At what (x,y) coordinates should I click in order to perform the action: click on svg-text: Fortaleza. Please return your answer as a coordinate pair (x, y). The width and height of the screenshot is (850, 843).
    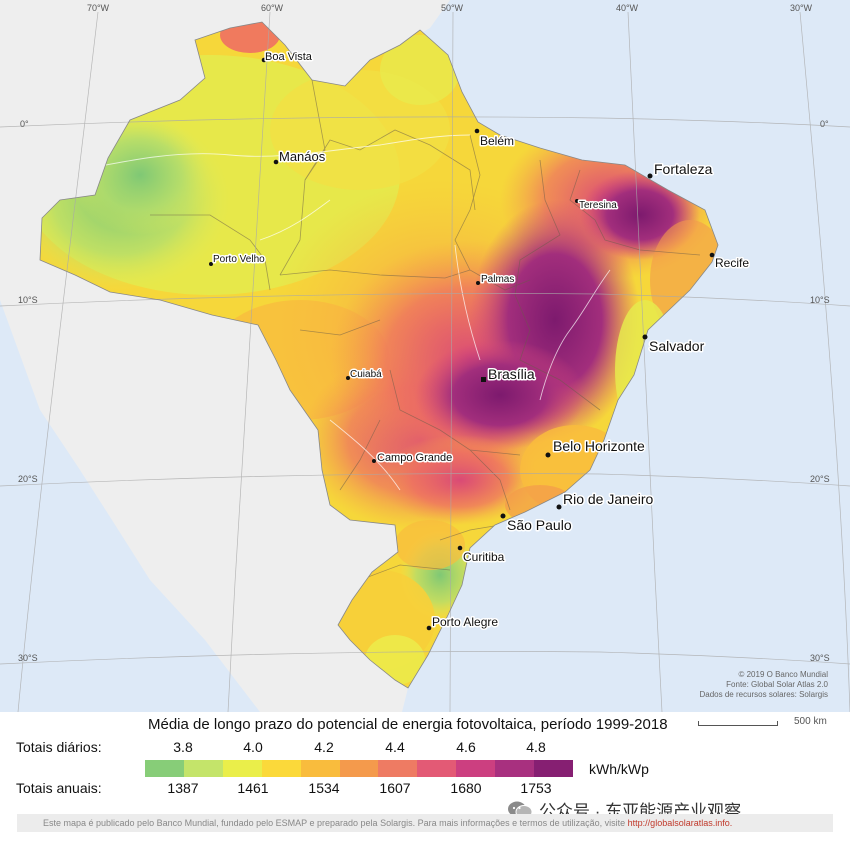
    Looking at the image, I should click on (683, 169).